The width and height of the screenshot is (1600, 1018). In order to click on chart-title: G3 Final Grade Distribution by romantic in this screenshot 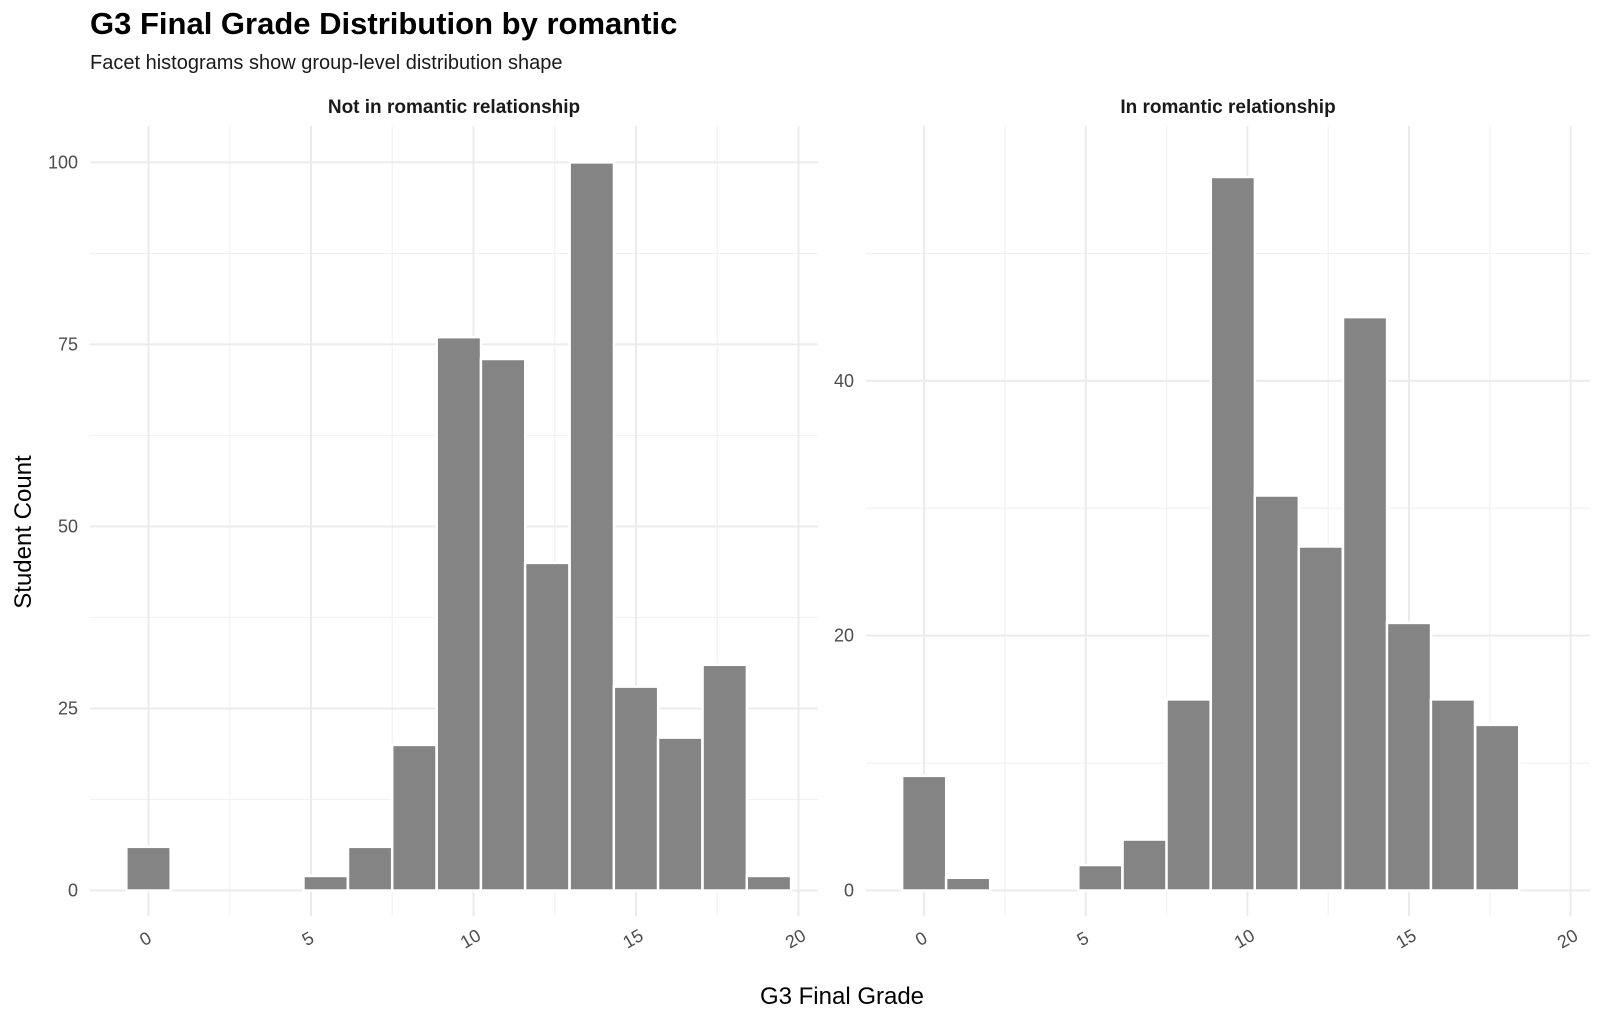, I will do `click(384, 23)`.